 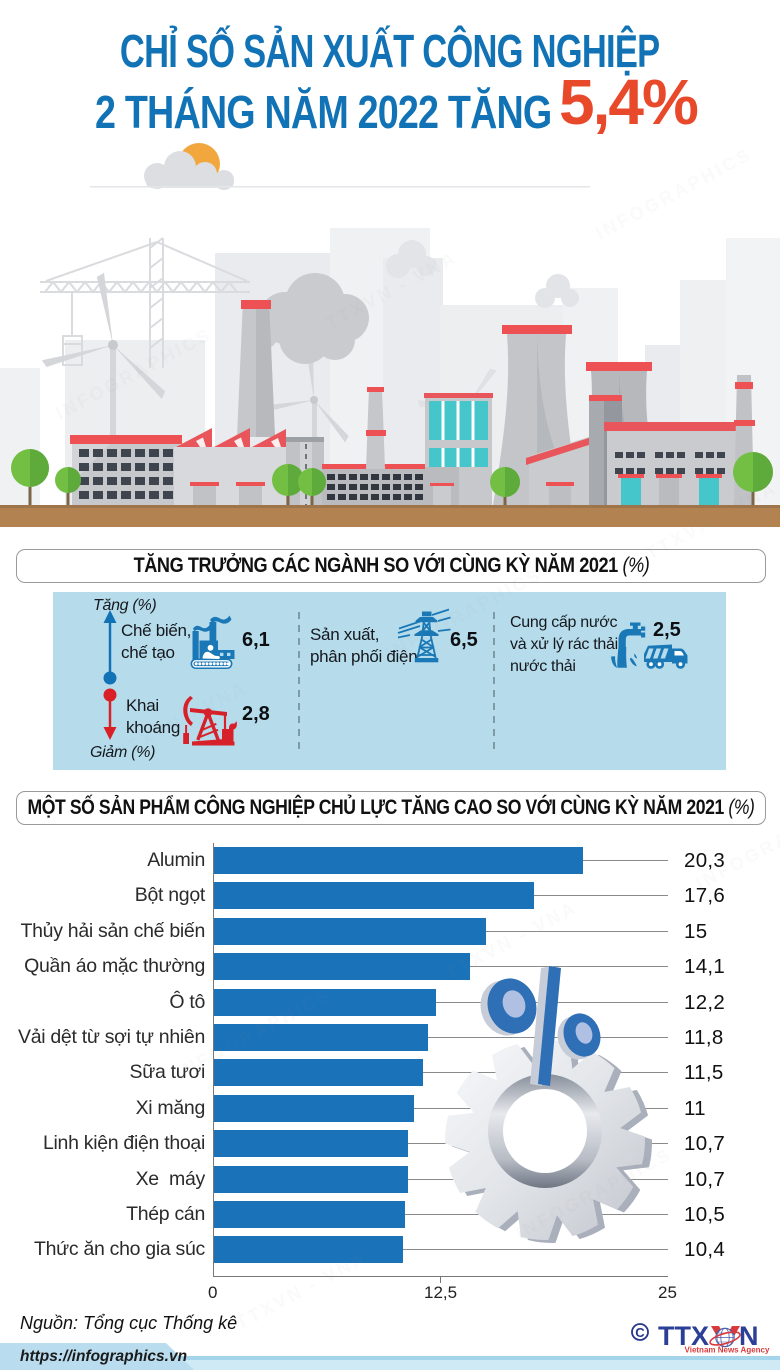 What do you see at coordinates (103, 1356) in the screenshot?
I see `svg-text: https://infographics.vn` at bounding box center [103, 1356].